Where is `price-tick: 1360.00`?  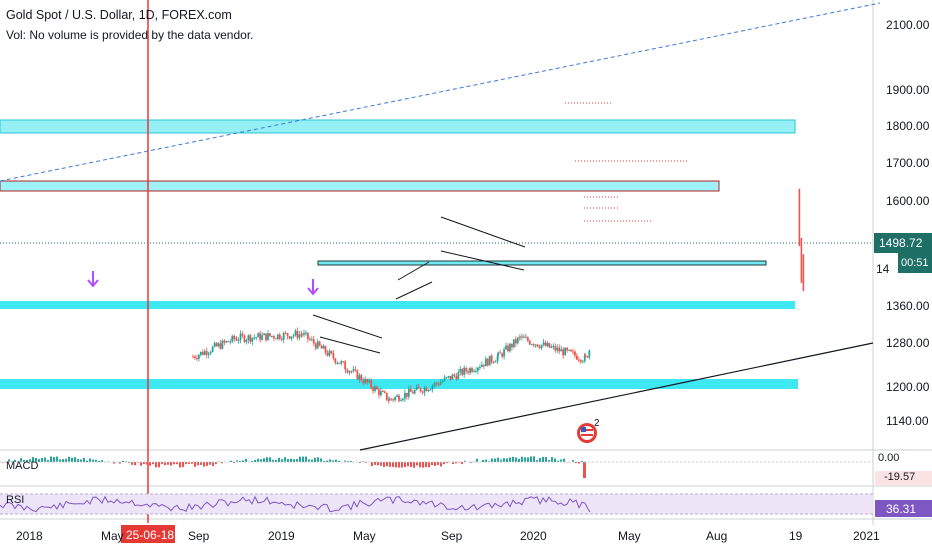 price-tick: 1360.00 is located at coordinates (908, 306).